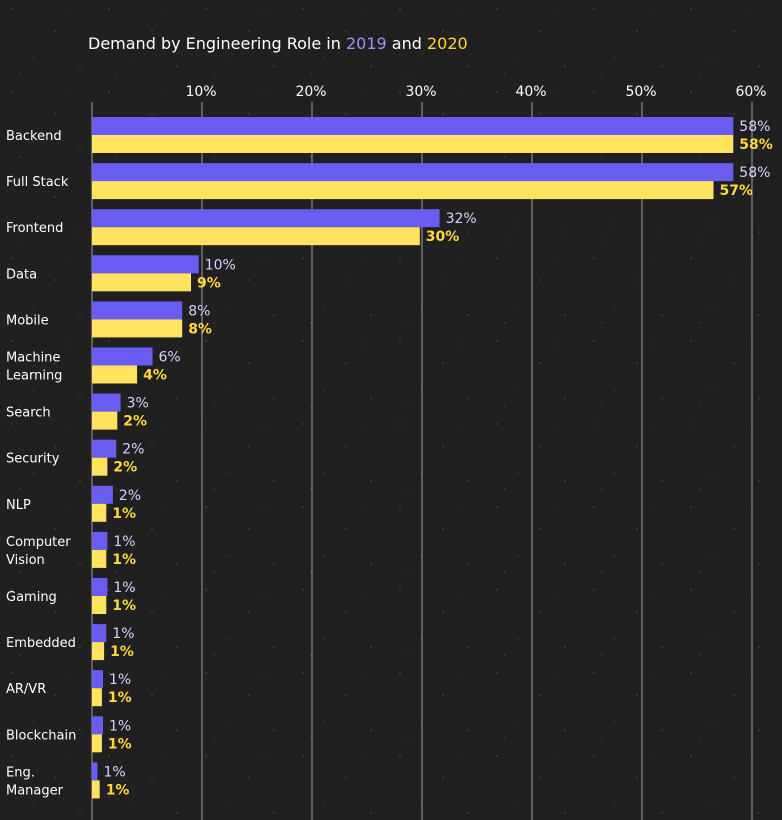  Describe the element at coordinates (750, 92) in the screenshot. I see `x-tick-label: 60%` at that location.